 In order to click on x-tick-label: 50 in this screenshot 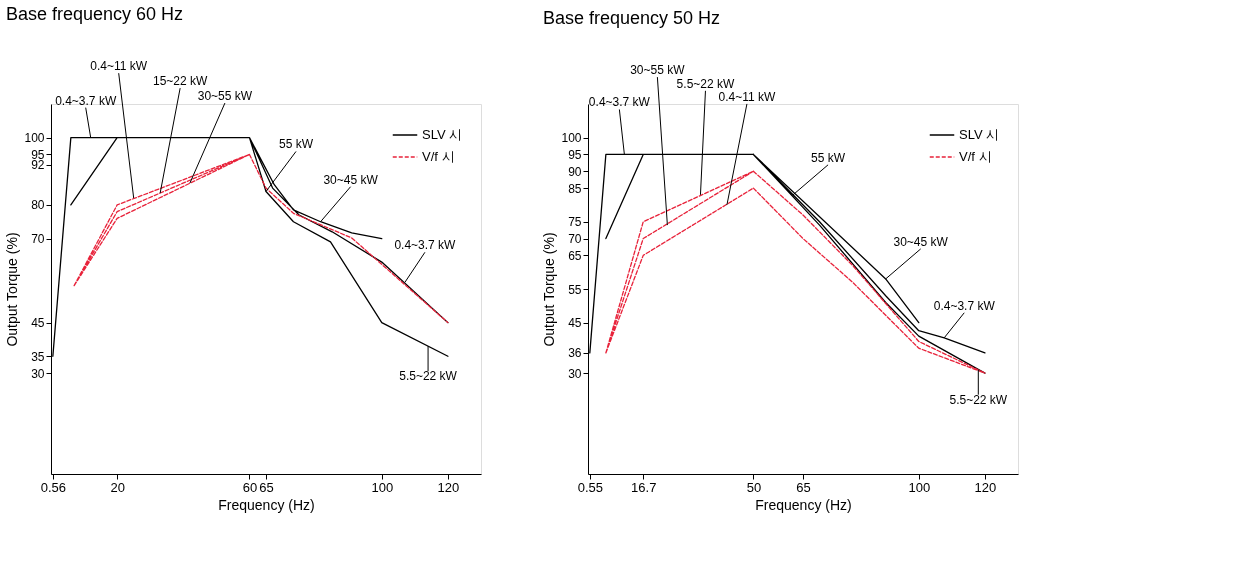, I will do `click(754, 487)`.